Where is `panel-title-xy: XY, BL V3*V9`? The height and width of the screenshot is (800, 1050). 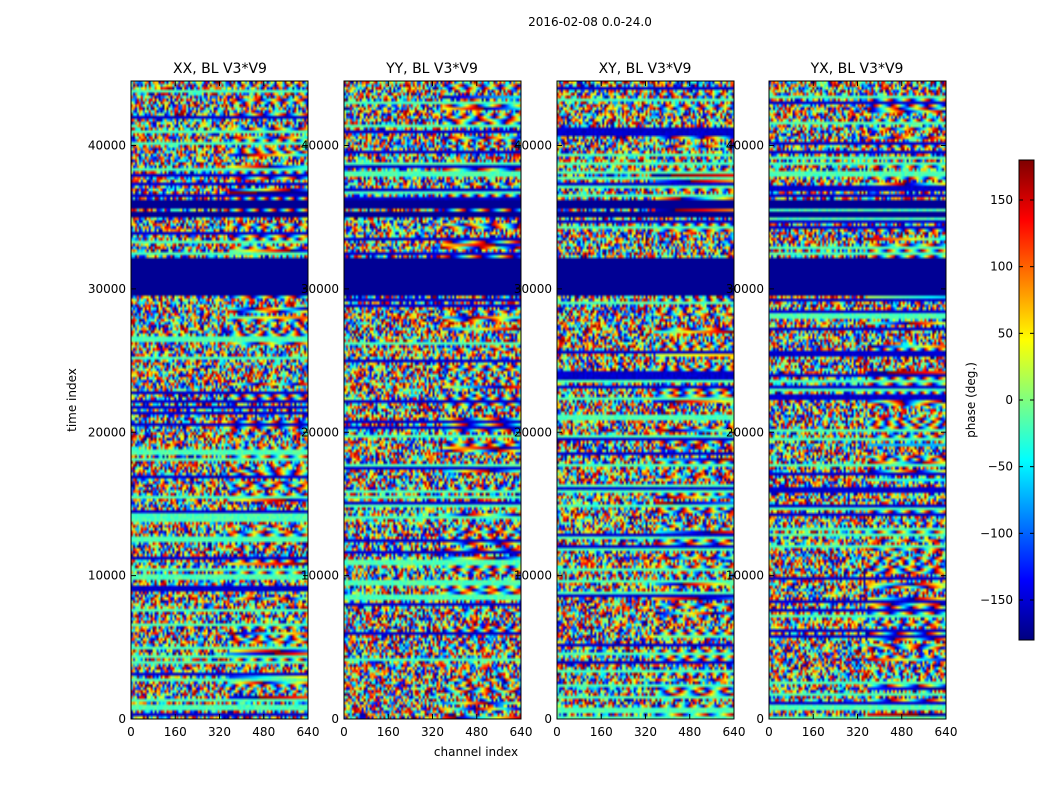 panel-title-xy: XY, BL V3*V9 is located at coordinates (645, 69).